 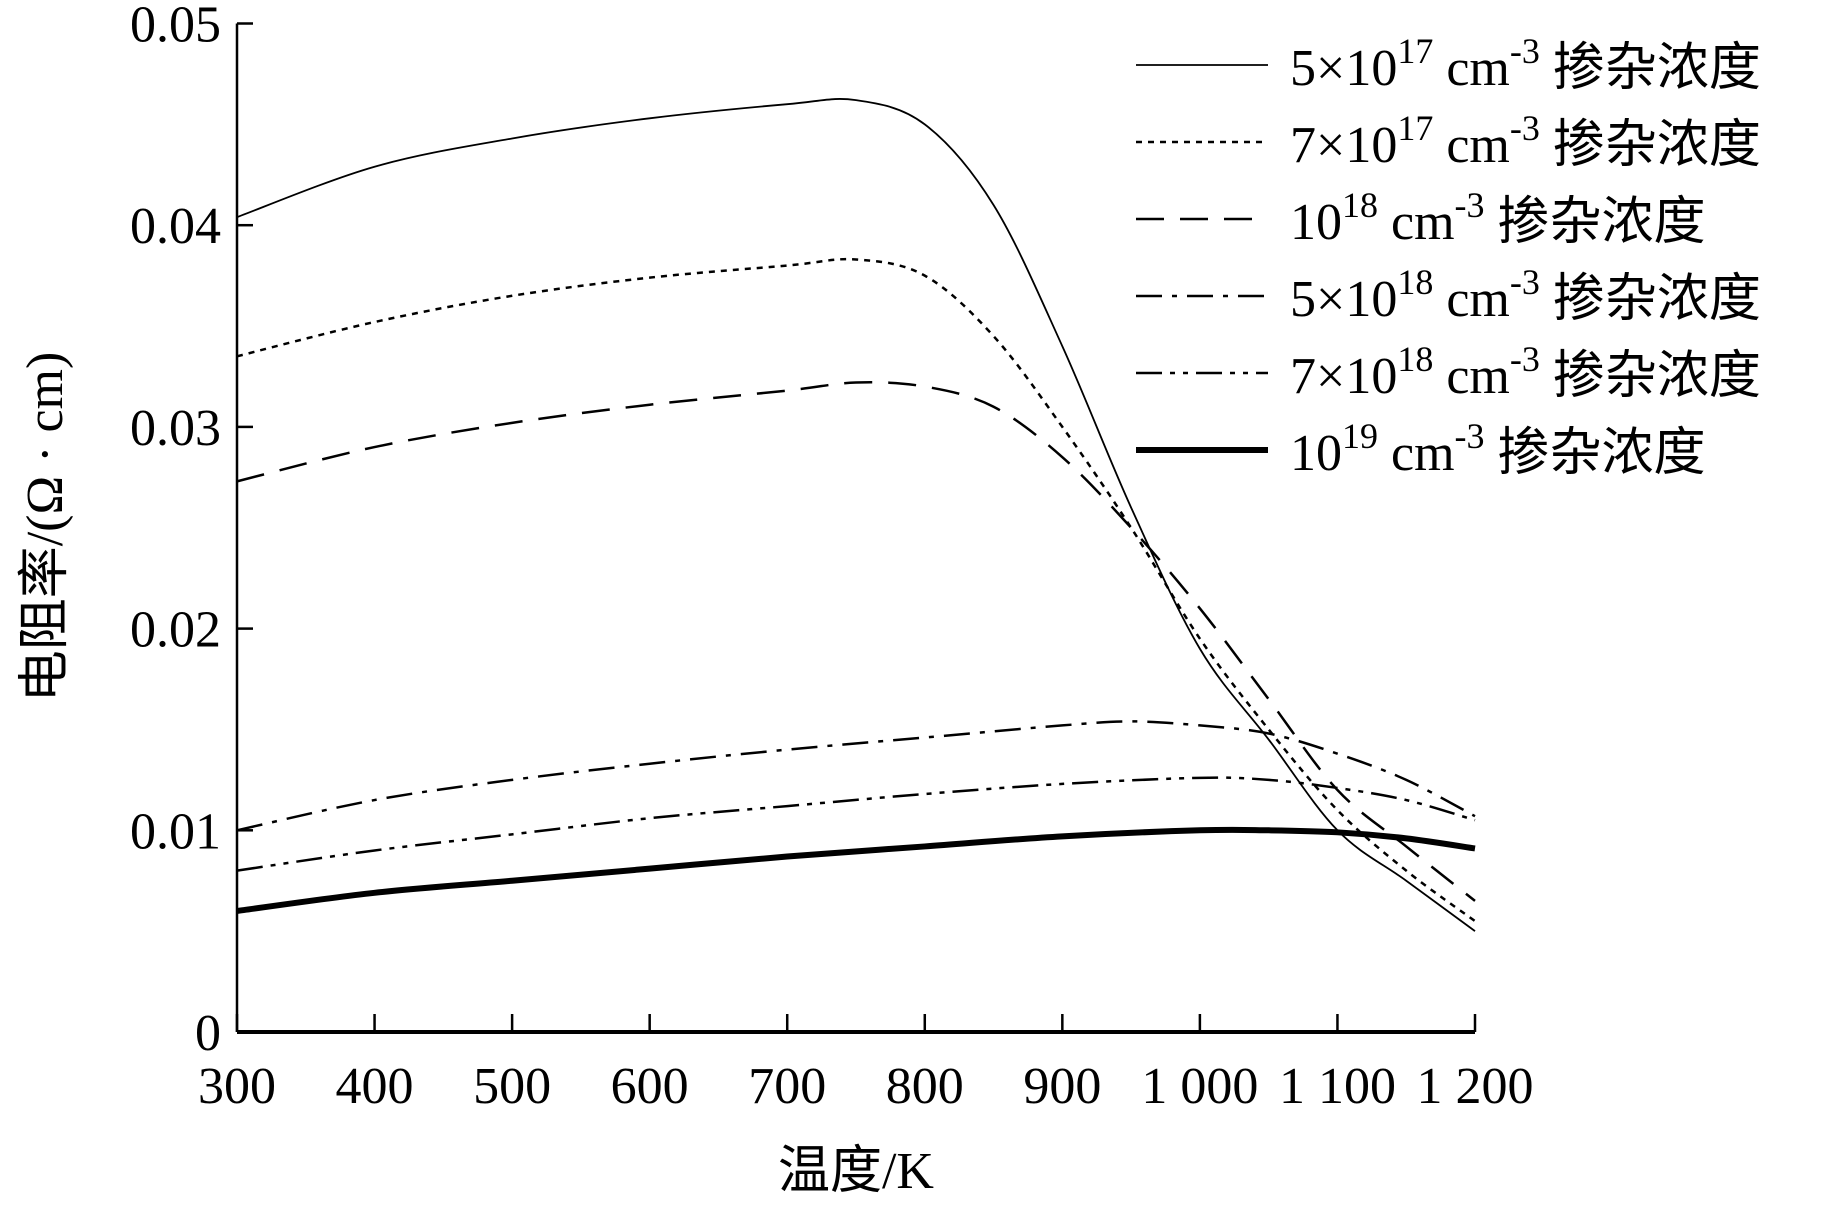 I want to click on x-tick-label: 1 200, so click(x=1475, y=1086).